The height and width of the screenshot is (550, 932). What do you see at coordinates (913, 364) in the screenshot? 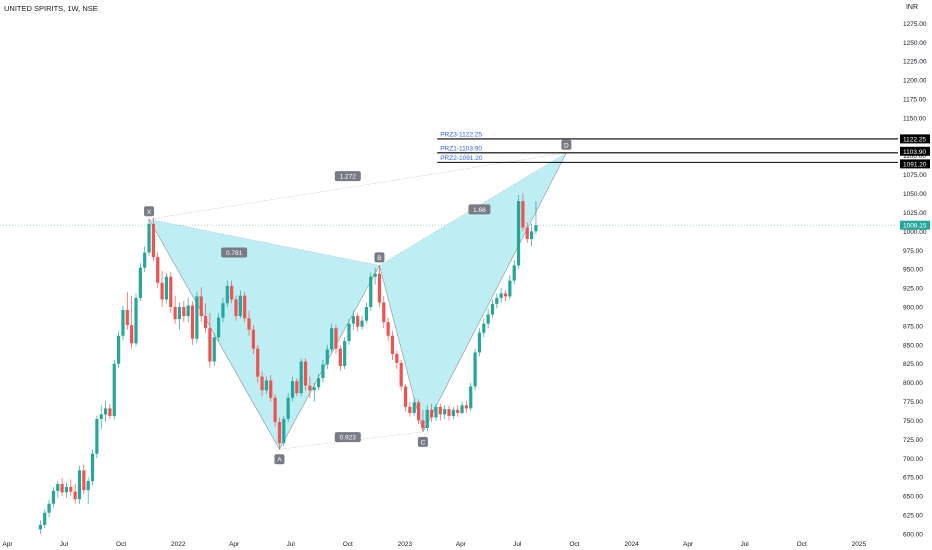
I see `y-tick-label: 825.00` at bounding box center [913, 364].